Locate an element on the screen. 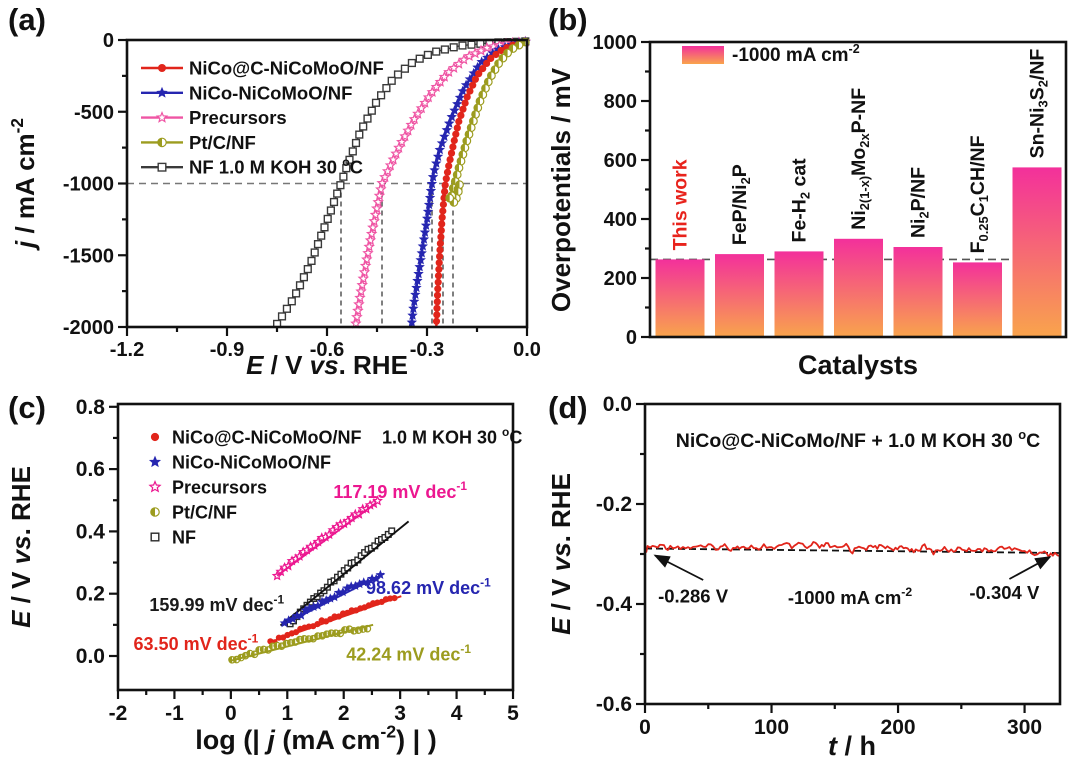 Image resolution: width=1080 pixels, height=778 pixels. x-tick-label: 1 is located at coordinates (287, 713).